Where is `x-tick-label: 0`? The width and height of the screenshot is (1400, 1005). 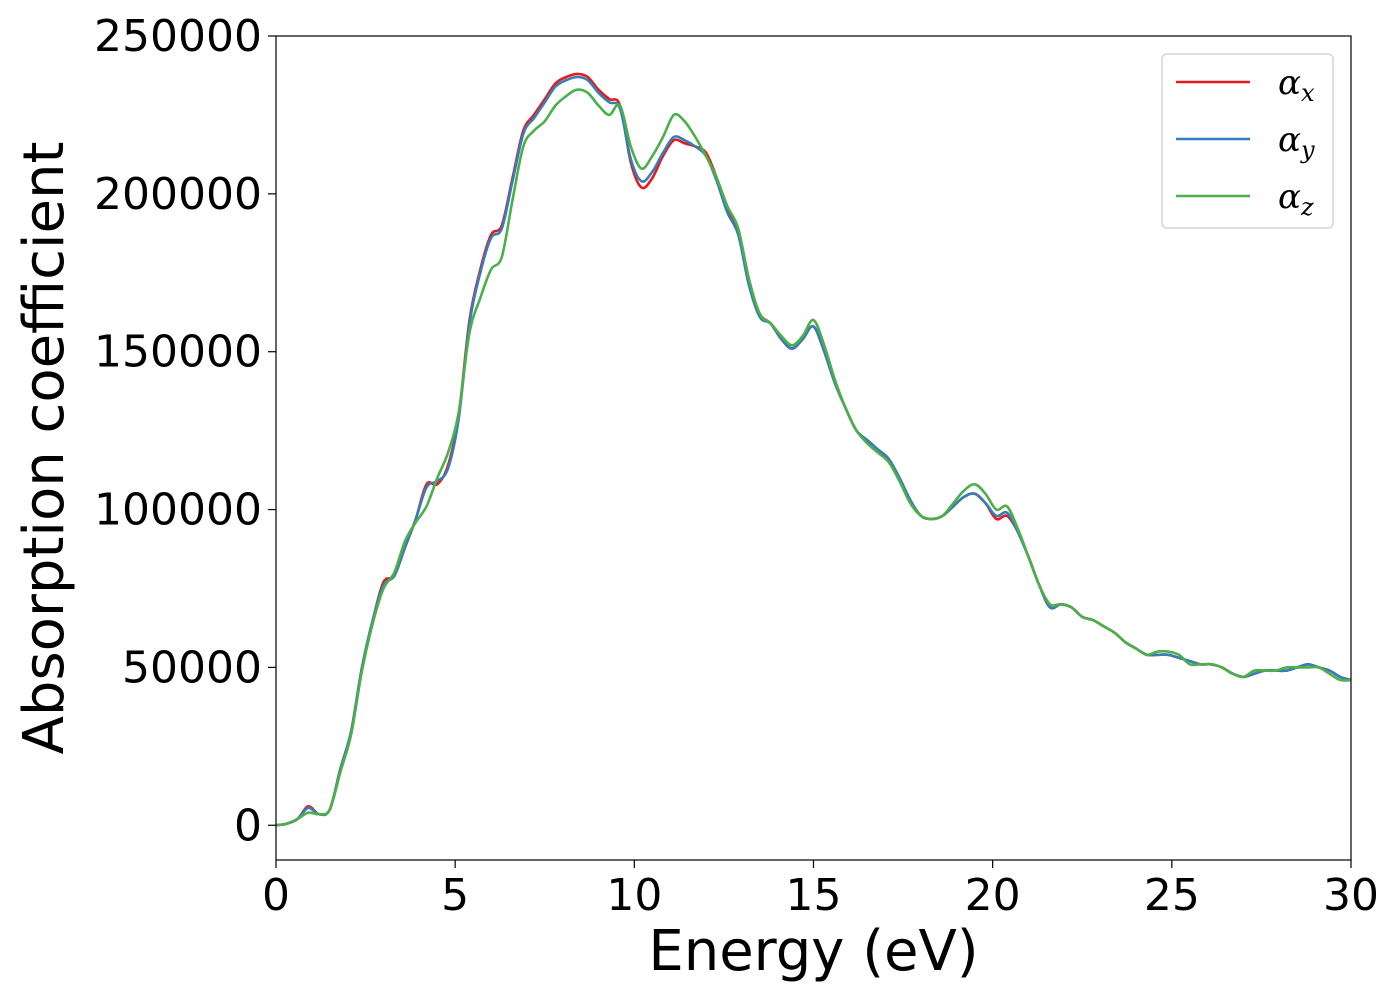
x-tick-label: 0 is located at coordinates (276, 895).